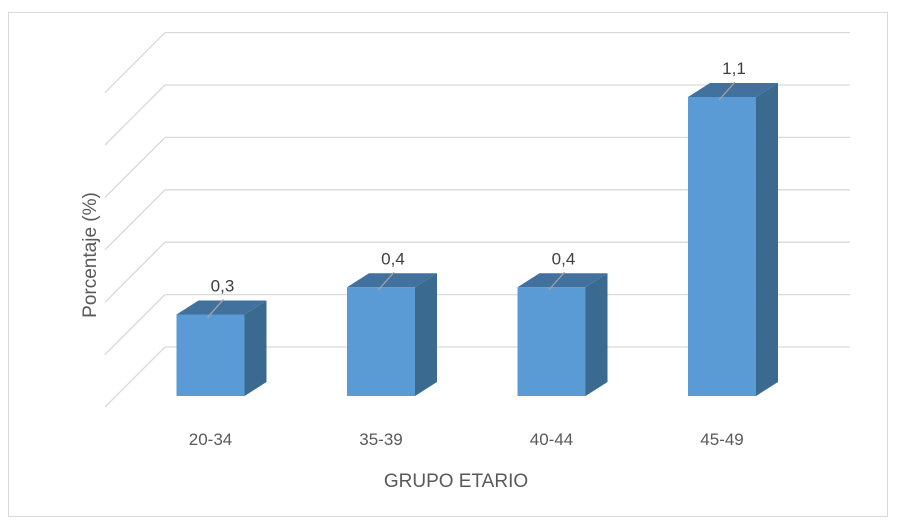  I want to click on data-label: 0,3, so click(223, 285).